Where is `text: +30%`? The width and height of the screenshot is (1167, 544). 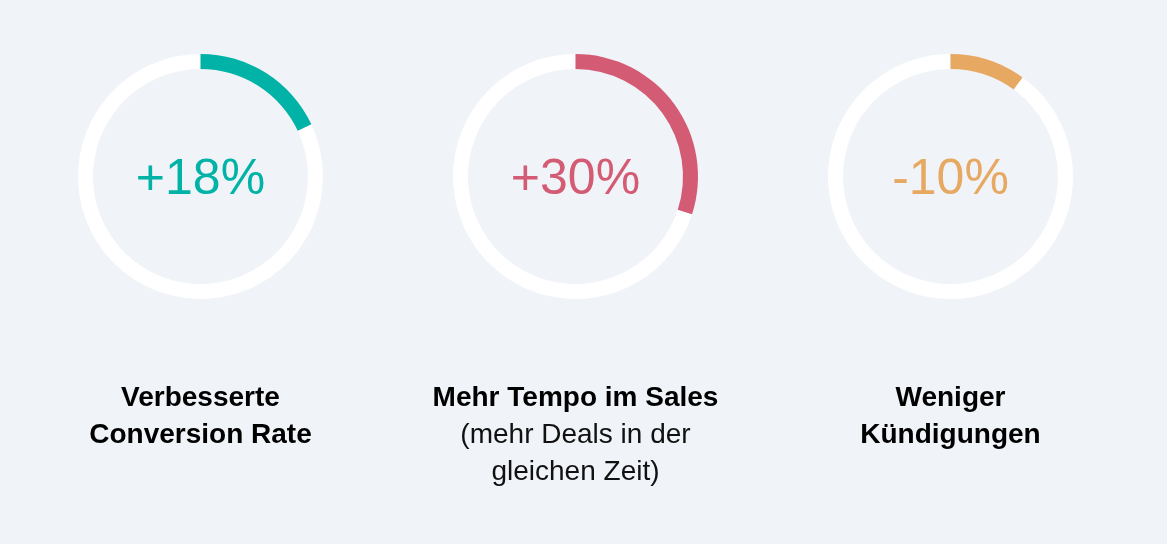
text: +30% is located at coordinates (575, 176).